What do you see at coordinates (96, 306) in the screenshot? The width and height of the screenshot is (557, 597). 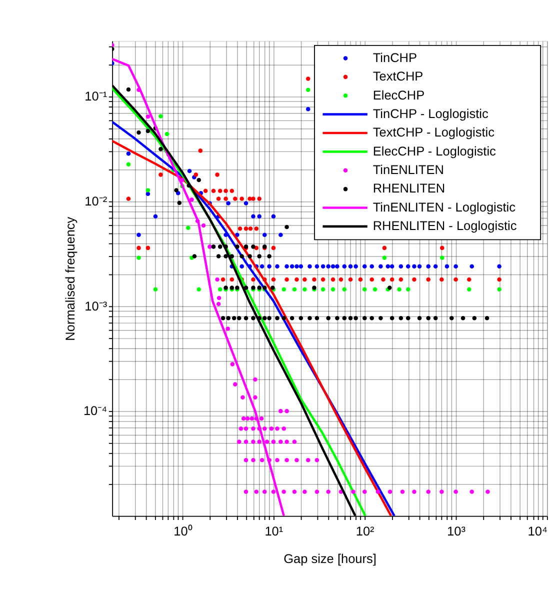 I see `y-tick-label: 10⁻³` at bounding box center [96, 306].